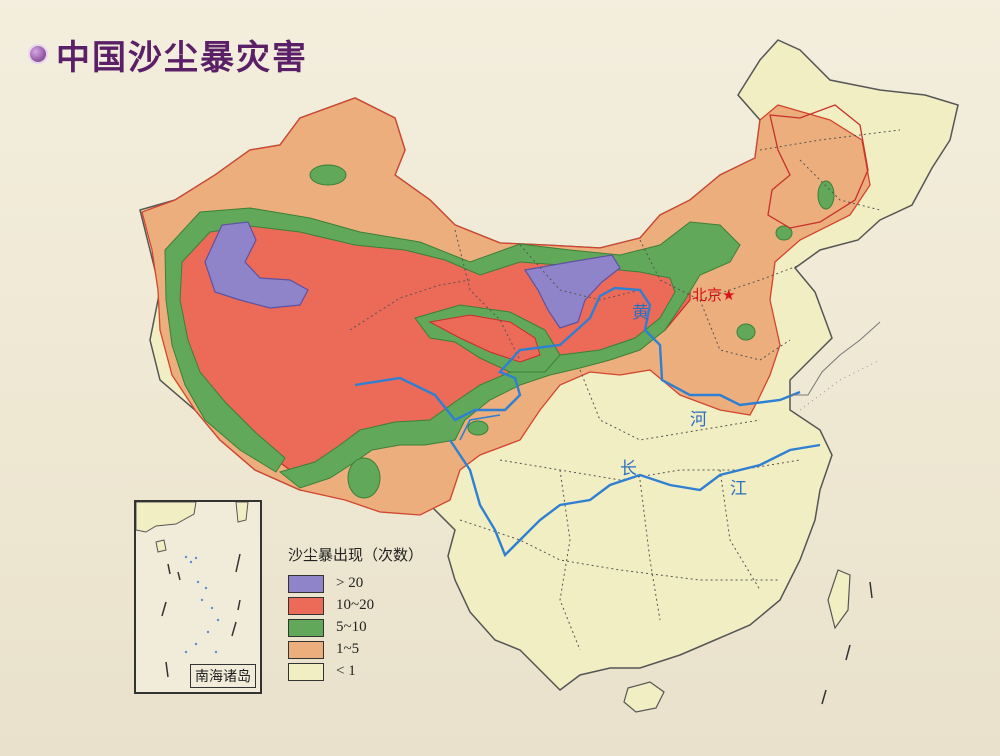 The image size is (1000, 756). Describe the element at coordinates (835, 358) in the screenshot. I see `coast-line` at that location.